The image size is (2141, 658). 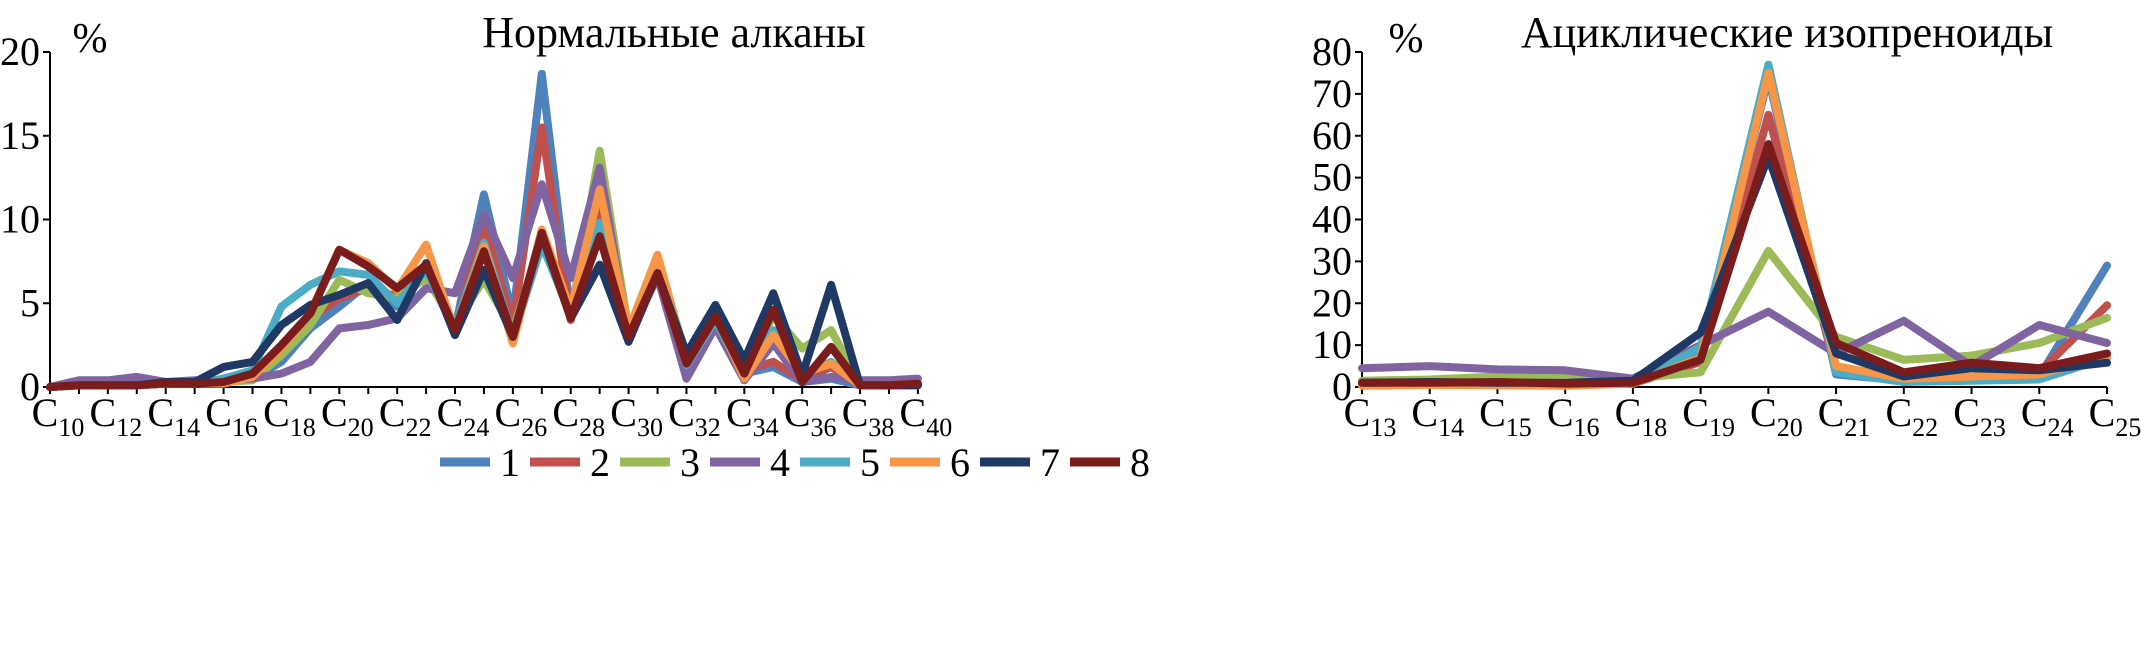 I want to click on x-tick-label: C34, so click(x=752, y=416).